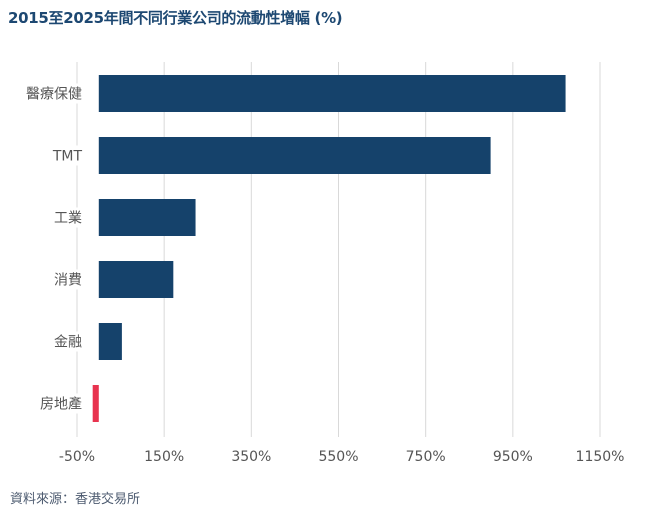  Describe the element at coordinates (75, 499) in the screenshot. I see `source-note: 資料來源：香港交易所` at that location.